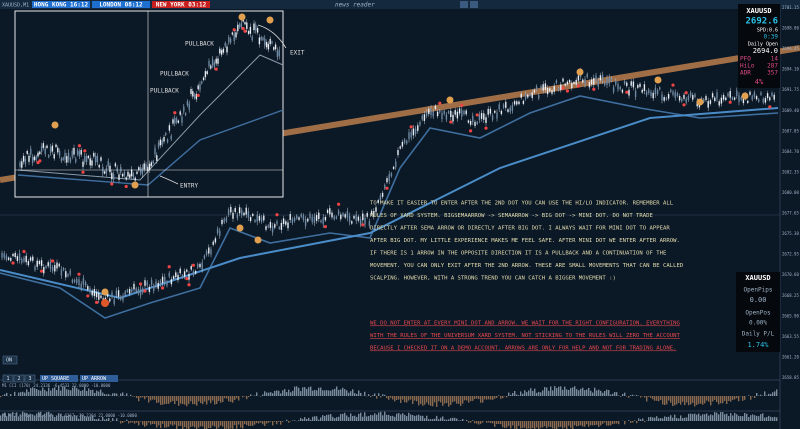 This screenshot has height=429, width=800. What do you see at coordinates (790, 315) in the screenshot?
I see `price-label: 2665.90` at bounding box center [790, 315].